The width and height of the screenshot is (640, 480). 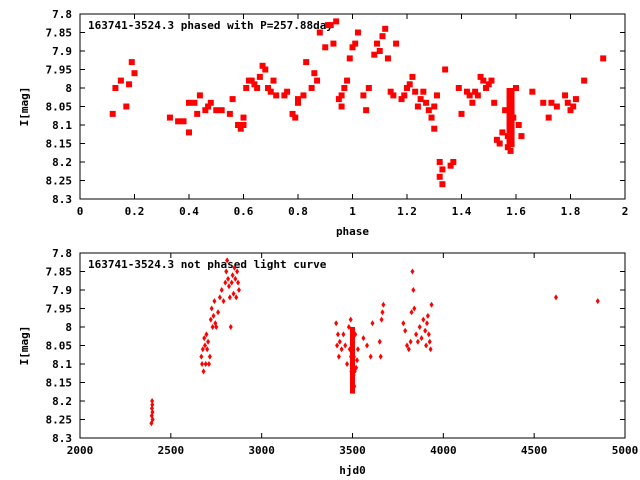 I want to click on chart-1-x-tick-label: 4500, so click(x=534, y=450).